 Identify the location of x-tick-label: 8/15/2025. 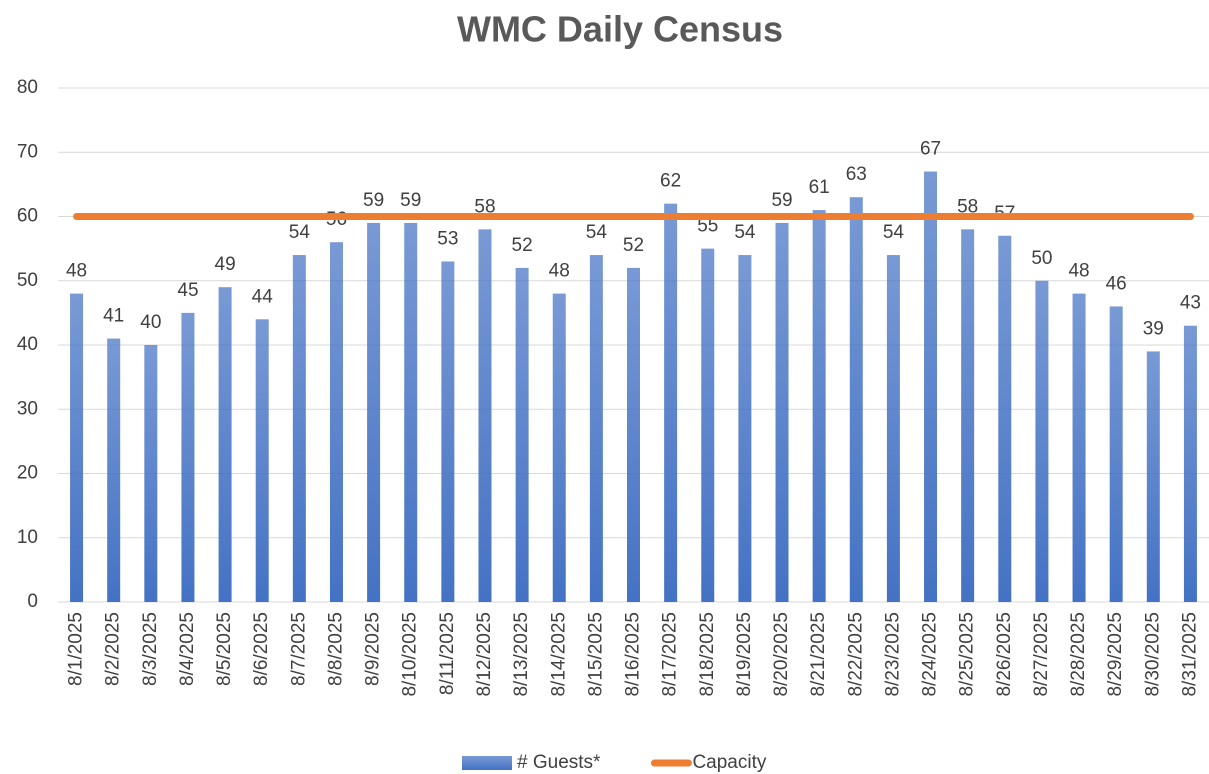
(595, 654).